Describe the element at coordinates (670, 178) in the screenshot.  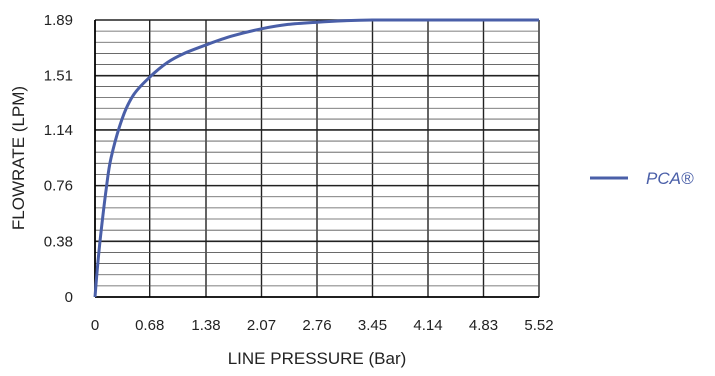
I see `legend-label-pca: PCA®` at that location.